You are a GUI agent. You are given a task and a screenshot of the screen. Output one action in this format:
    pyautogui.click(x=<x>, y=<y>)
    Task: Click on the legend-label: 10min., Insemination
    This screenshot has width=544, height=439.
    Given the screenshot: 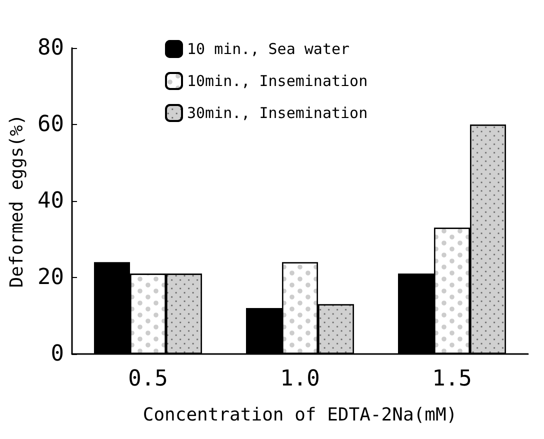 What is the action you would take?
    pyautogui.click(x=277, y=81)
    